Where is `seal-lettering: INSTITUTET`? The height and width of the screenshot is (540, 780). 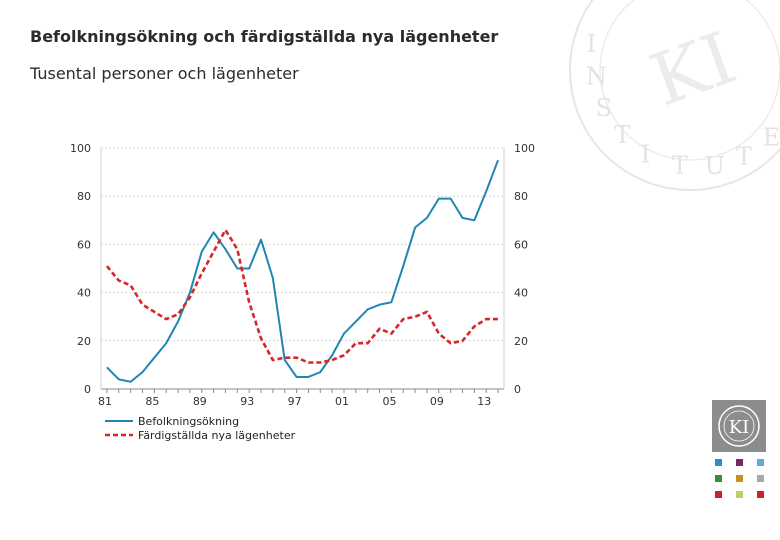
seal-lettering: INSTITUTET is located at coordinates (683, 105).